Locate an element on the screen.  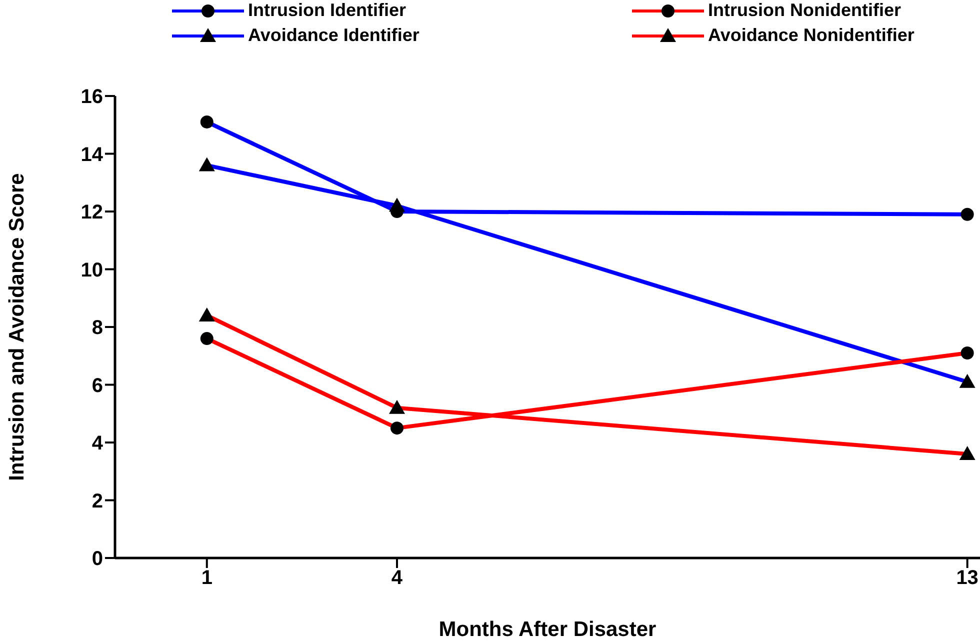
x-axis-title: Months After Disaster is located at coordinates (547, 629).